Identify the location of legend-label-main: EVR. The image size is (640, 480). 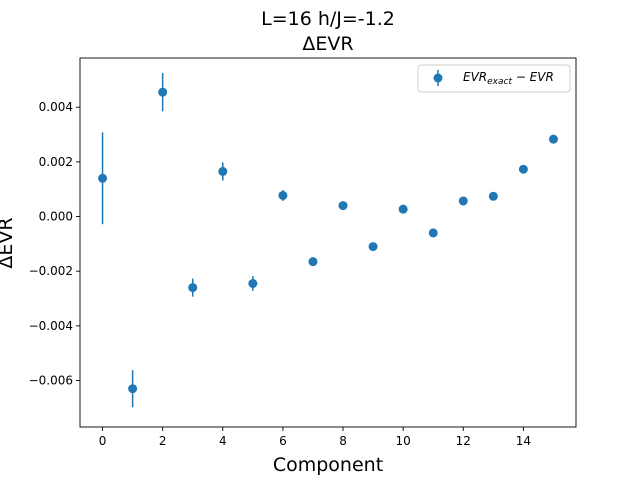
(475, 77).